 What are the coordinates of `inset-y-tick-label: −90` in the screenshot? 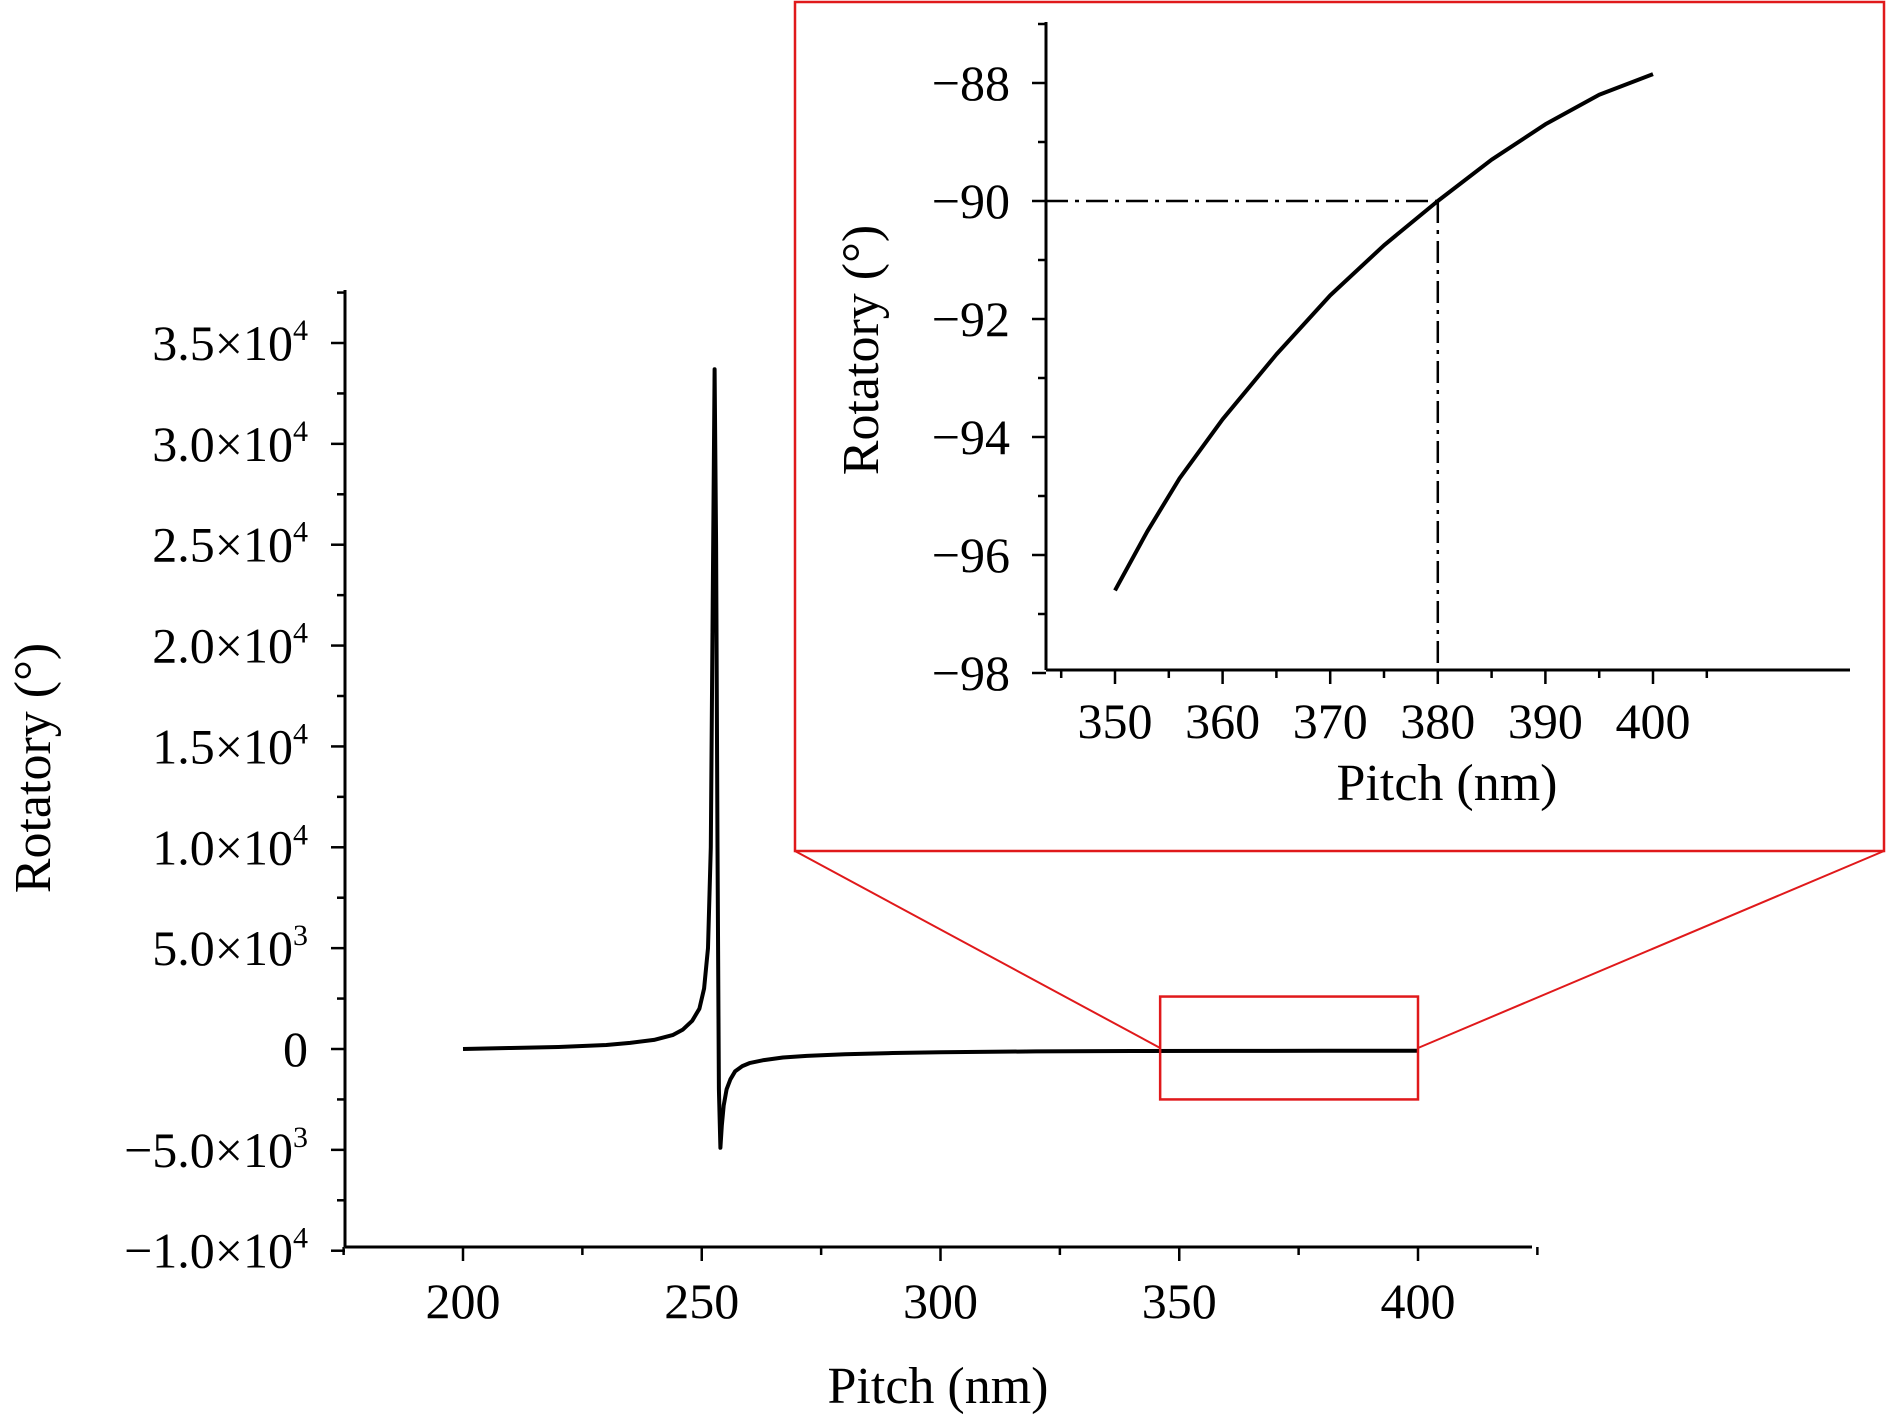 It's located at (971, 201).